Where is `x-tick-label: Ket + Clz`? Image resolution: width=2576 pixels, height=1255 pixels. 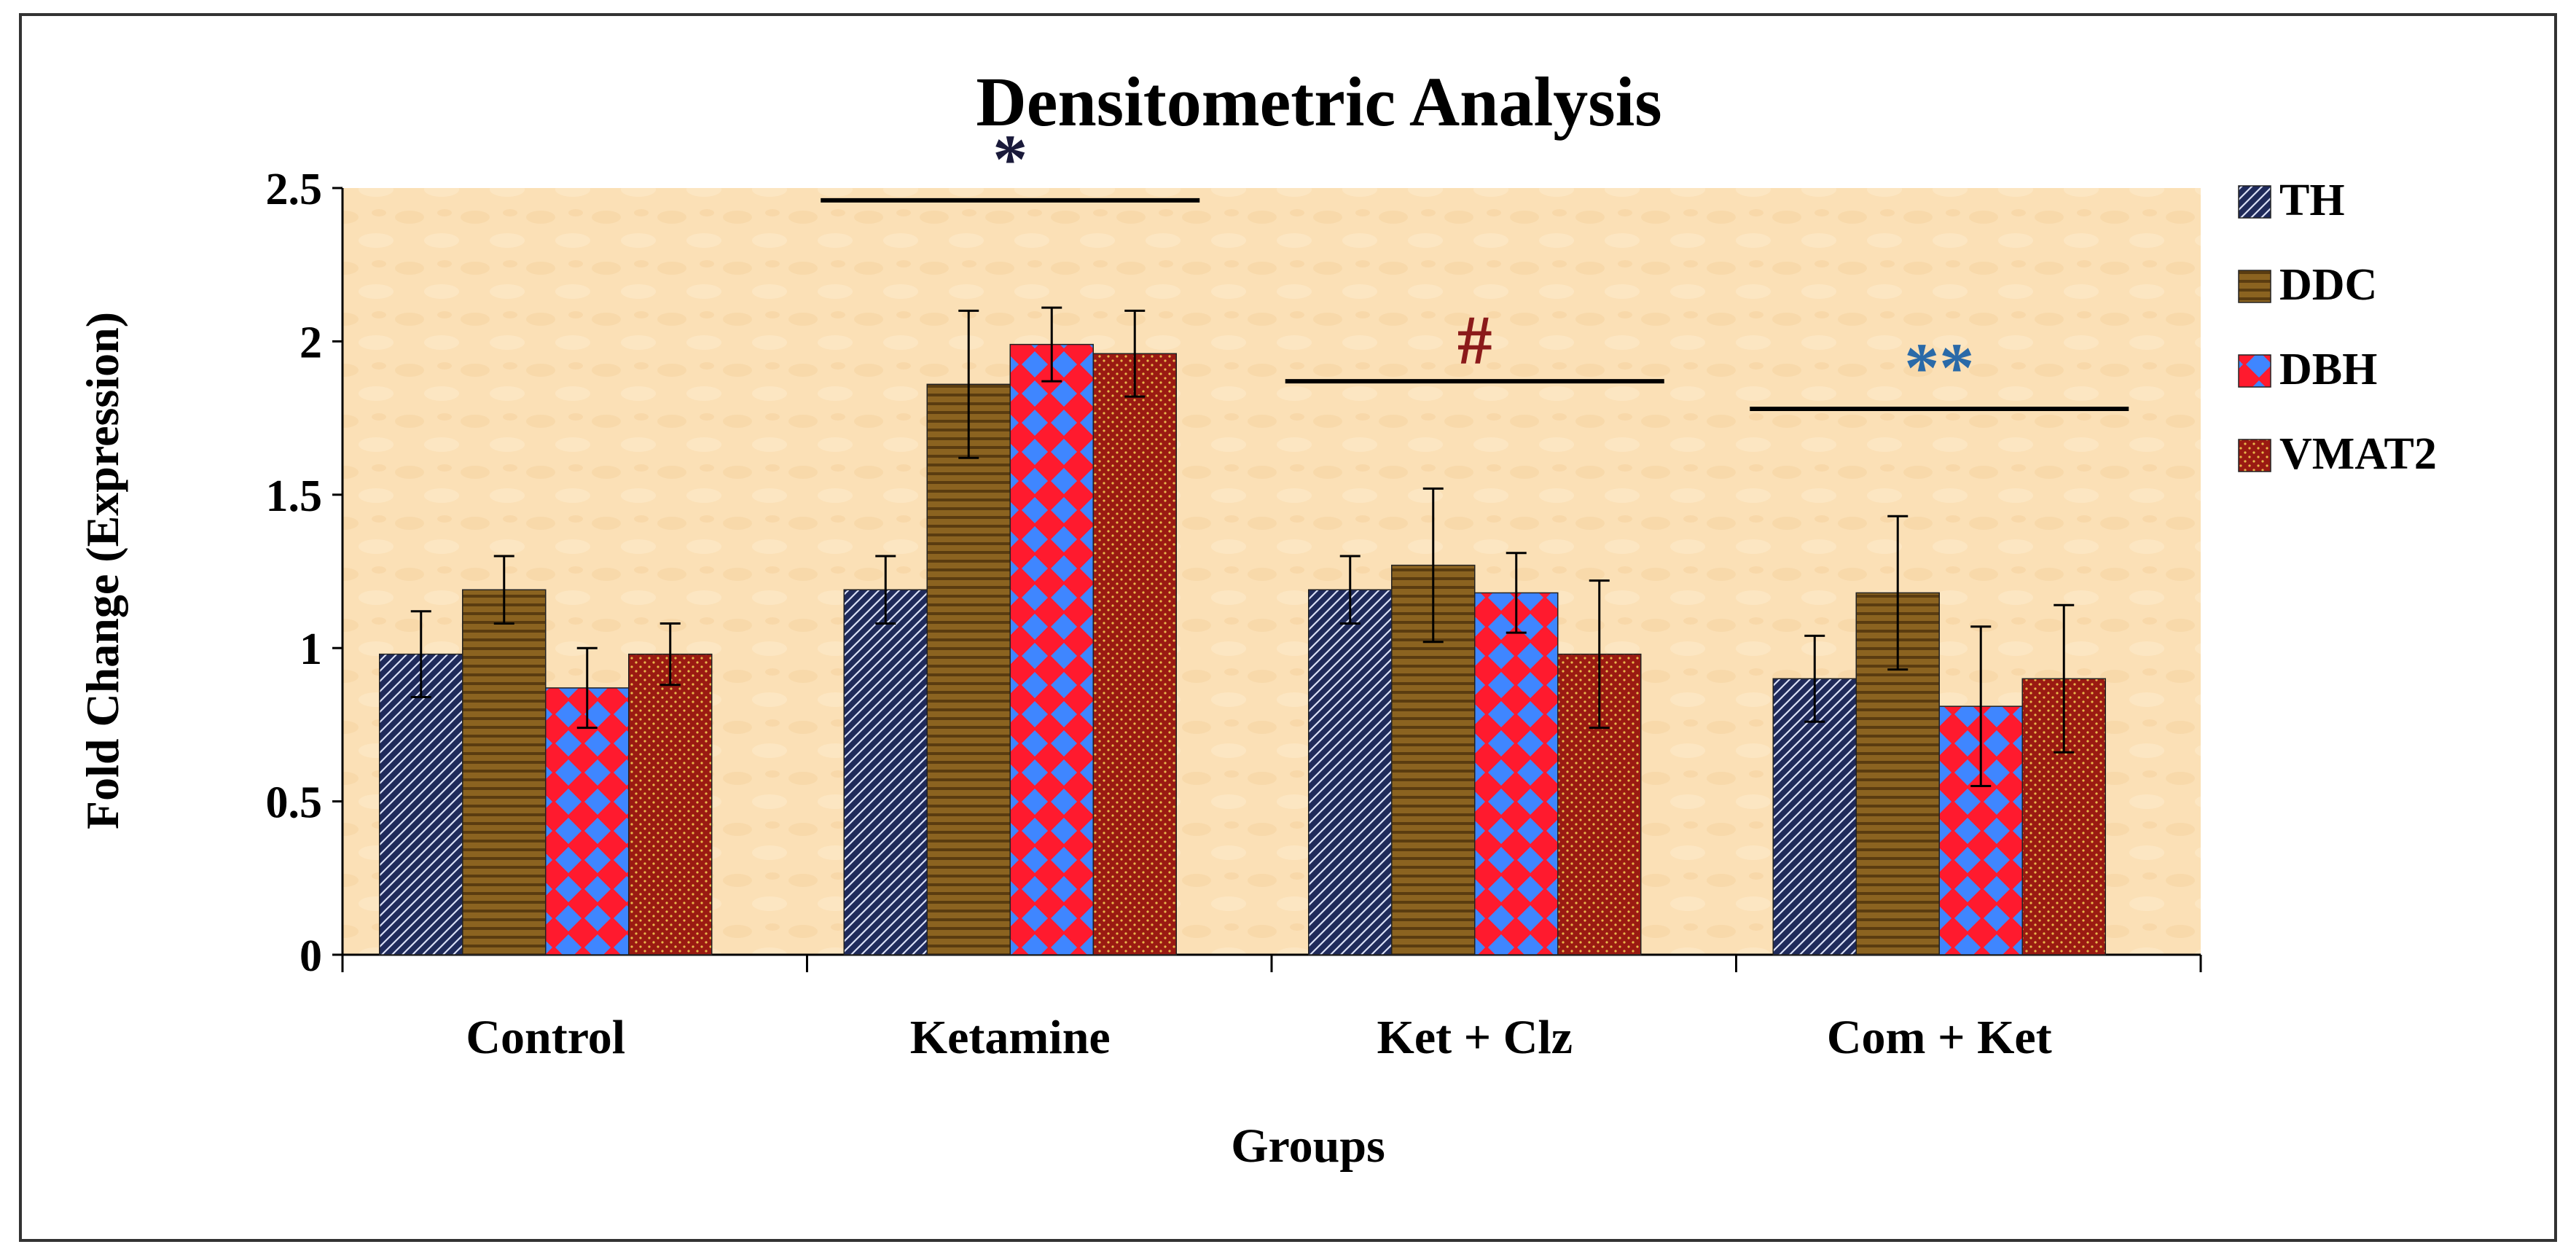 x-tick-label: Ket + Clz is located at coordinates (1475, 1037).